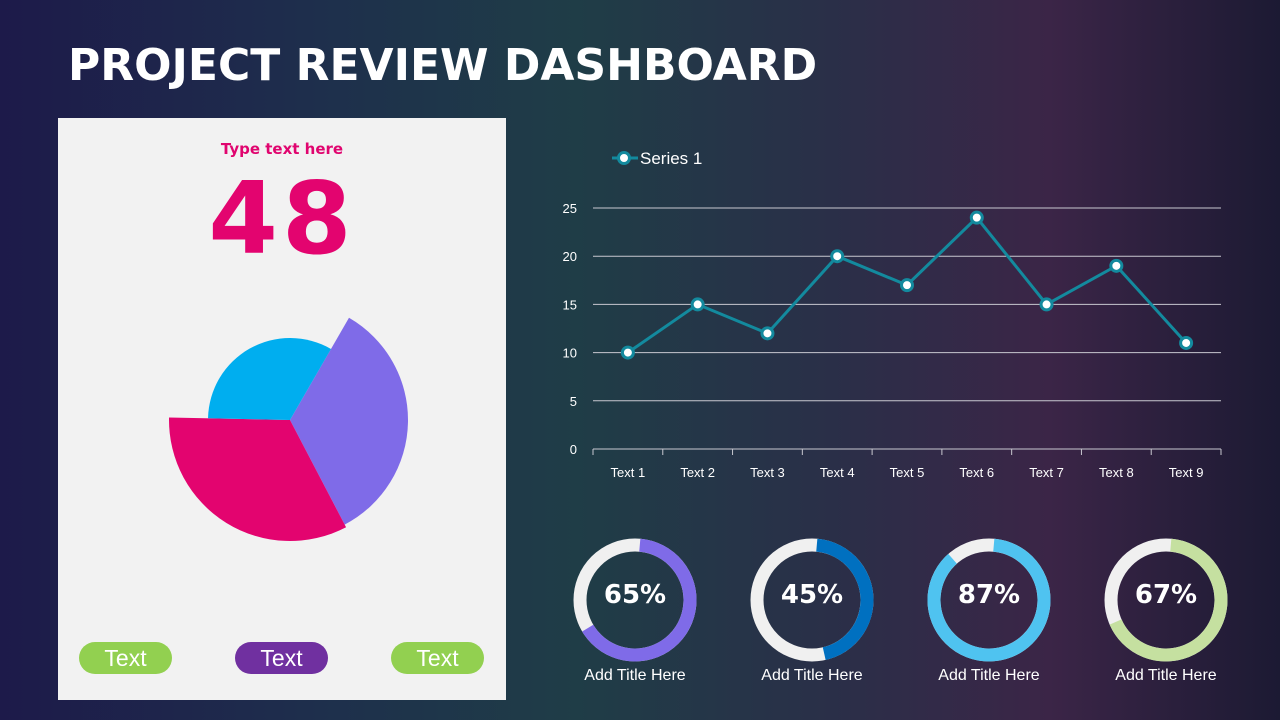 The image size is (1280, 720). What do you see at coordinates (976, 472) in the screenshot?
I see `x-tick-label: Text 6` at bounding box center [976, 472].